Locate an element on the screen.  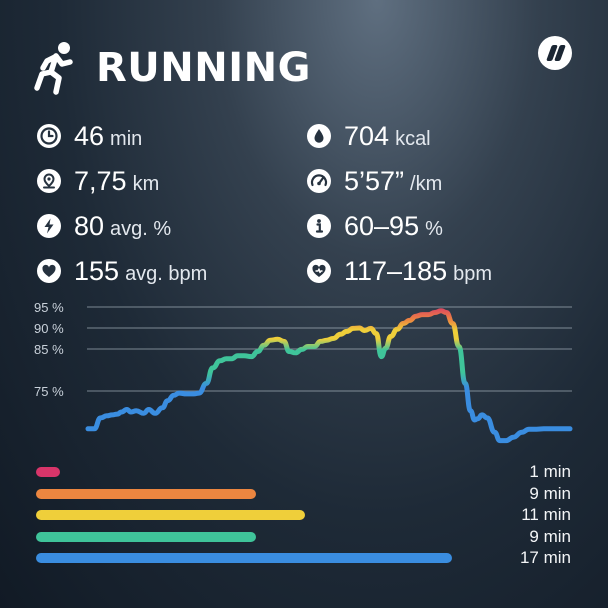
brand-logo-icon is located at coordinates (555, 53).